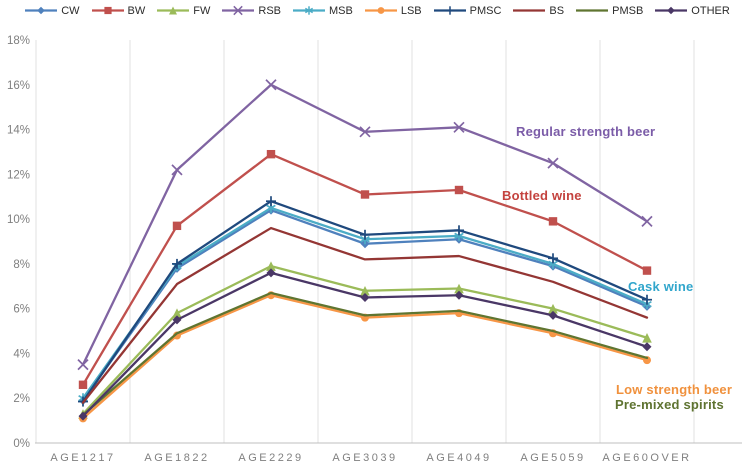  What do you see at coordinates (529, 10) in the screenshot?
I see `legend-swatch-BS` at bounding box center [529, 10].